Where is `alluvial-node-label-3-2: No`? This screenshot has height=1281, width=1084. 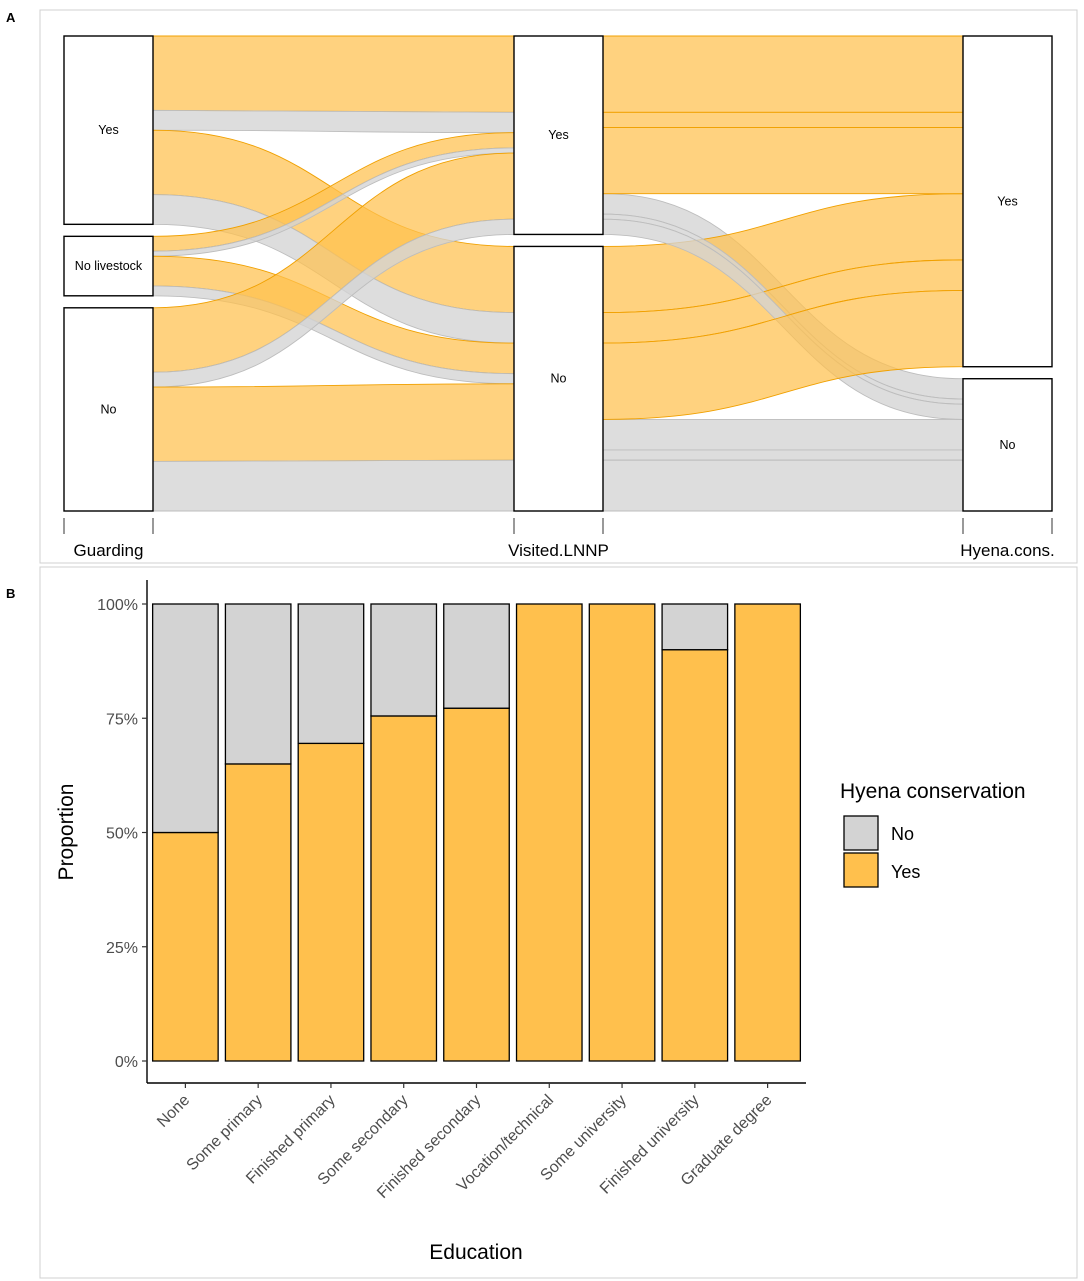
alluvial-node-label-3-2: No is located at coordinates (1008, 445).